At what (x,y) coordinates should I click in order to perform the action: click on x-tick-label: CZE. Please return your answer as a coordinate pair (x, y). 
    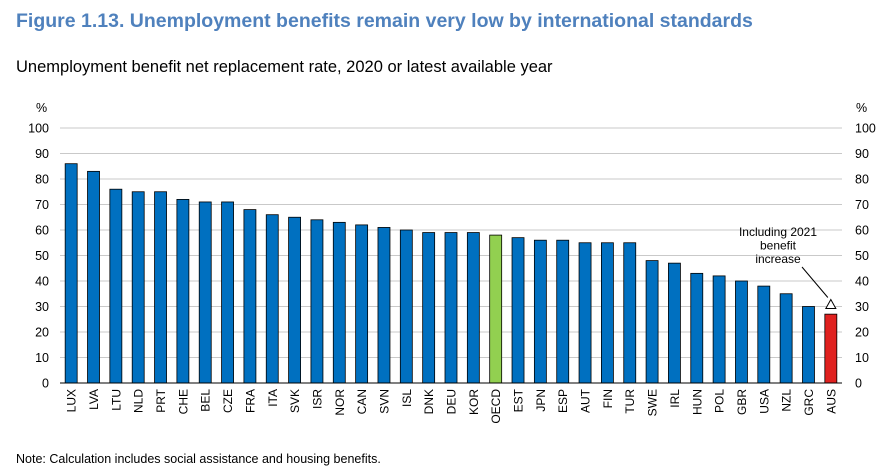
    Looking at the image, I should click on (228, 401).